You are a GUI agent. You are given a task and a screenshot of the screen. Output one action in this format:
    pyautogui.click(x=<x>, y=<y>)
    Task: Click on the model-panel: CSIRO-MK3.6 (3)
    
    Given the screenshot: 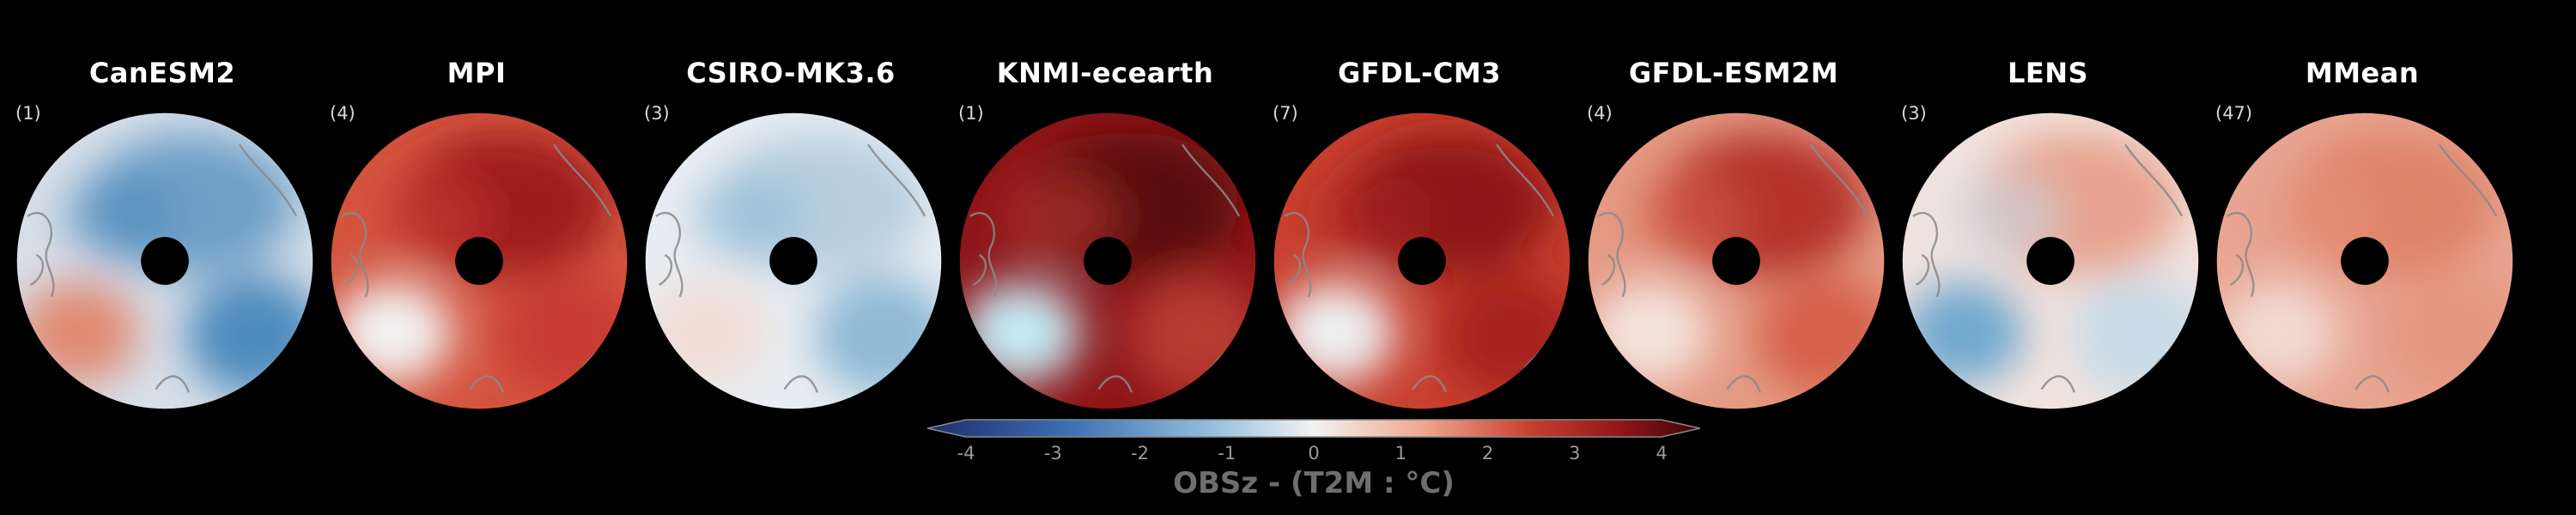 What is the action you would take?
    pyautogui.click(x=791, y=206)
    